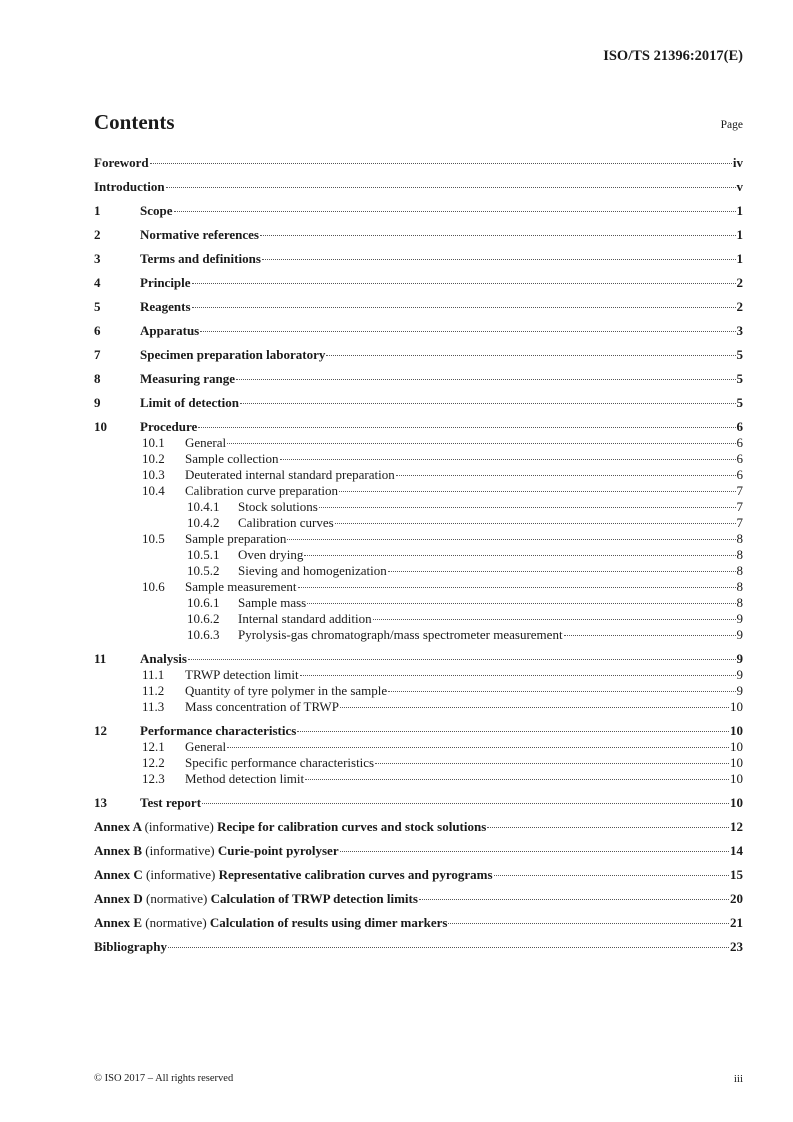 The width and height of the screenshot is (793, 1122). Describe the element at coordinates (100, 802) in the screenshot. I see `toc-entry-number: 13` at that location.